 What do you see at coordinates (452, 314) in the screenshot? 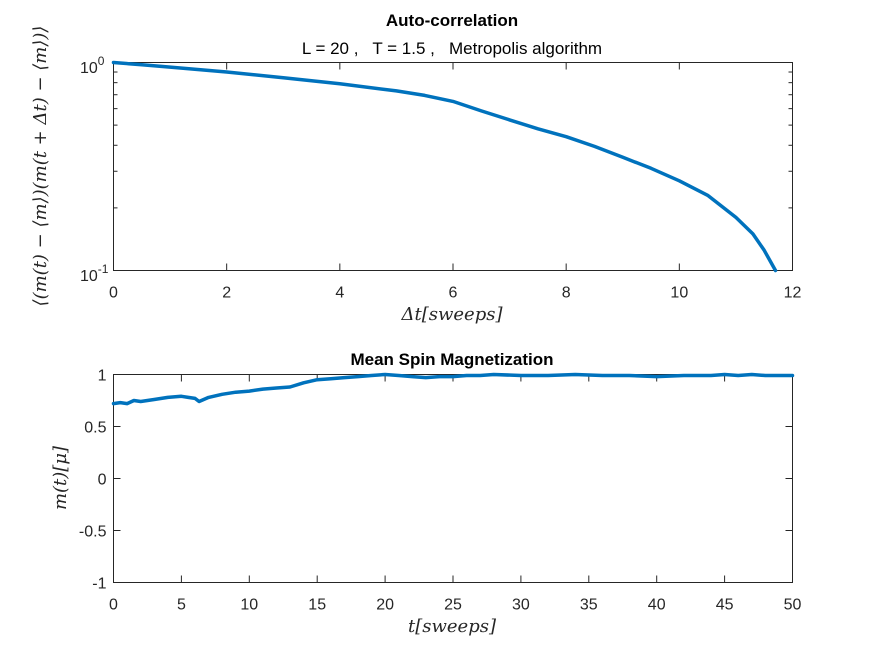
I see `autocorr-xlabel: Δt[sweeps]` at bounding box center [452, 314].